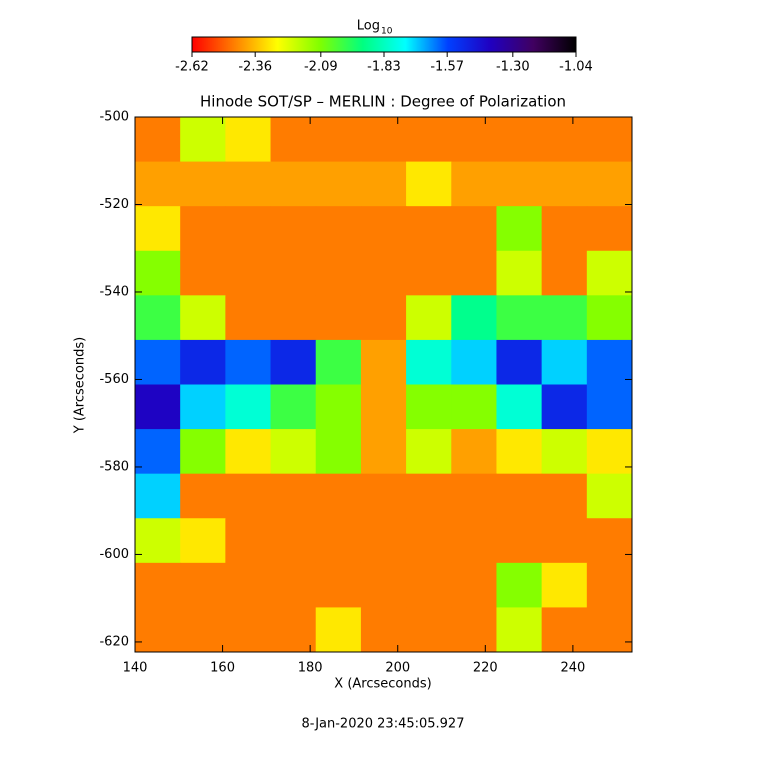 This screenshot has height=768, width=766. What do you see at coordinates (80, 385) in the screenshot?
I see `y-axis-label: Y (Arcseconds)` at bounding box center [80, 385].